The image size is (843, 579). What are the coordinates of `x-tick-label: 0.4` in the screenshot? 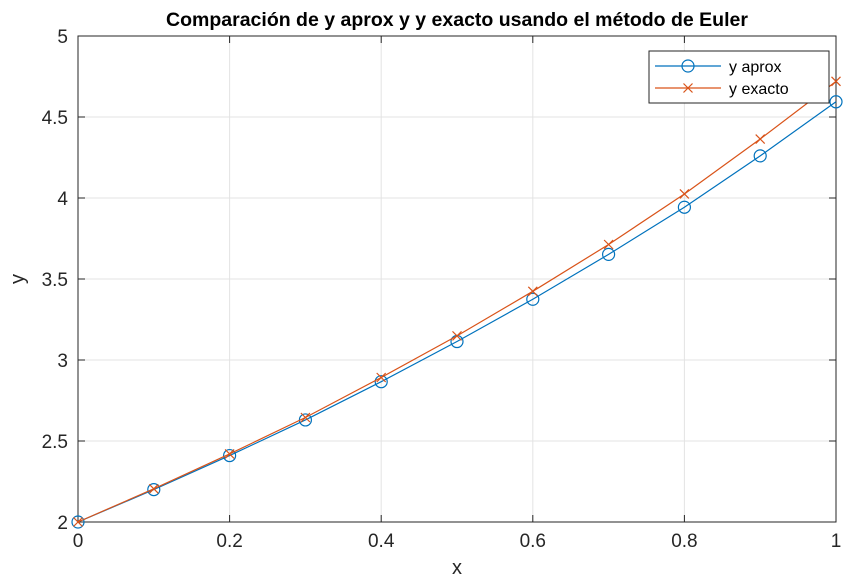 It's located at (381, 541).